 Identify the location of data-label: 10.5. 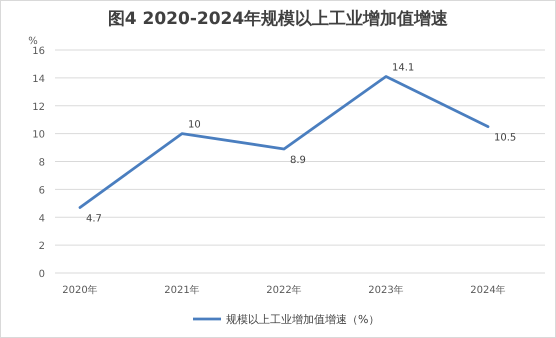
(505, 138).